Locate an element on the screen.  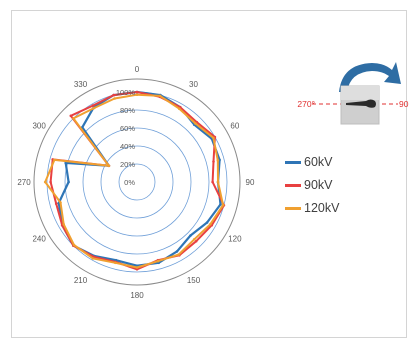
angular-tick-label: 210 is located at coordinates (81, 280).